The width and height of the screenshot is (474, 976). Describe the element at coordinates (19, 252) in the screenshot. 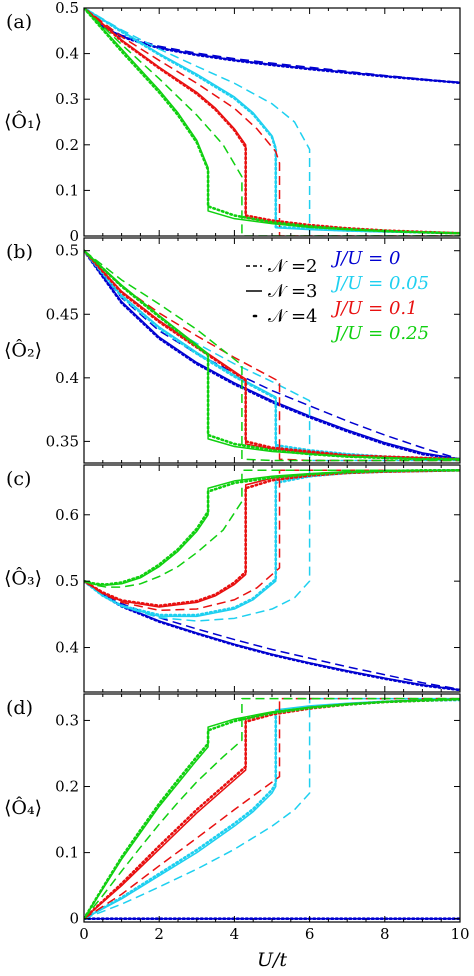

I see `panel-label: (b)` at that location.